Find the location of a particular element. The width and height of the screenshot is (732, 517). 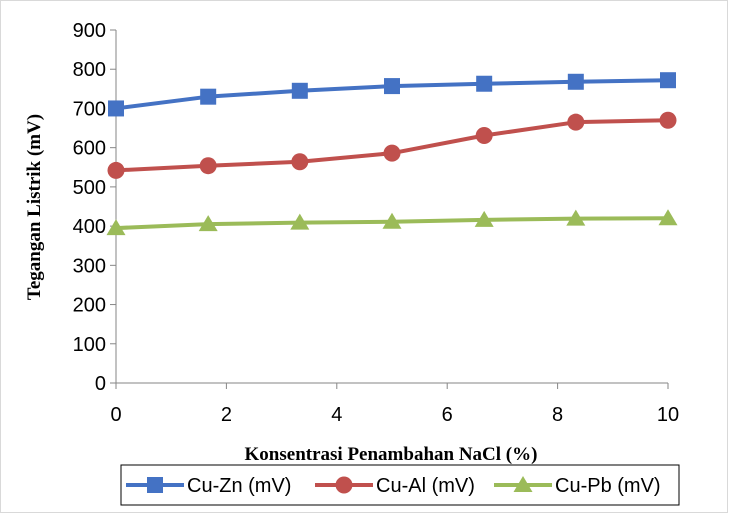

x-tick-label: 6 is located at coordinates (447, 415).